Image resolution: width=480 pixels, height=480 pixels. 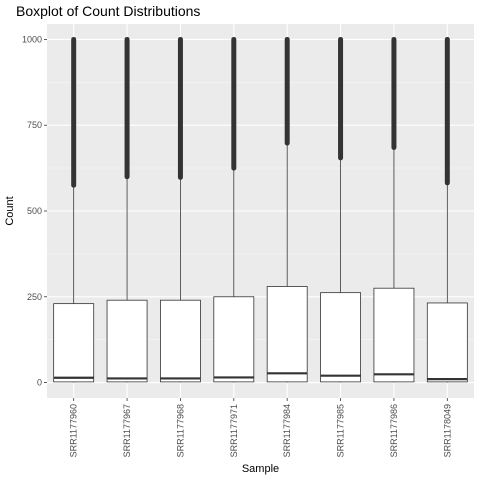 What do you see at coordinates (127, 430) in the screenshot?
I see `x-tick-label: SRR1177967` at bounding box center [127, 430].